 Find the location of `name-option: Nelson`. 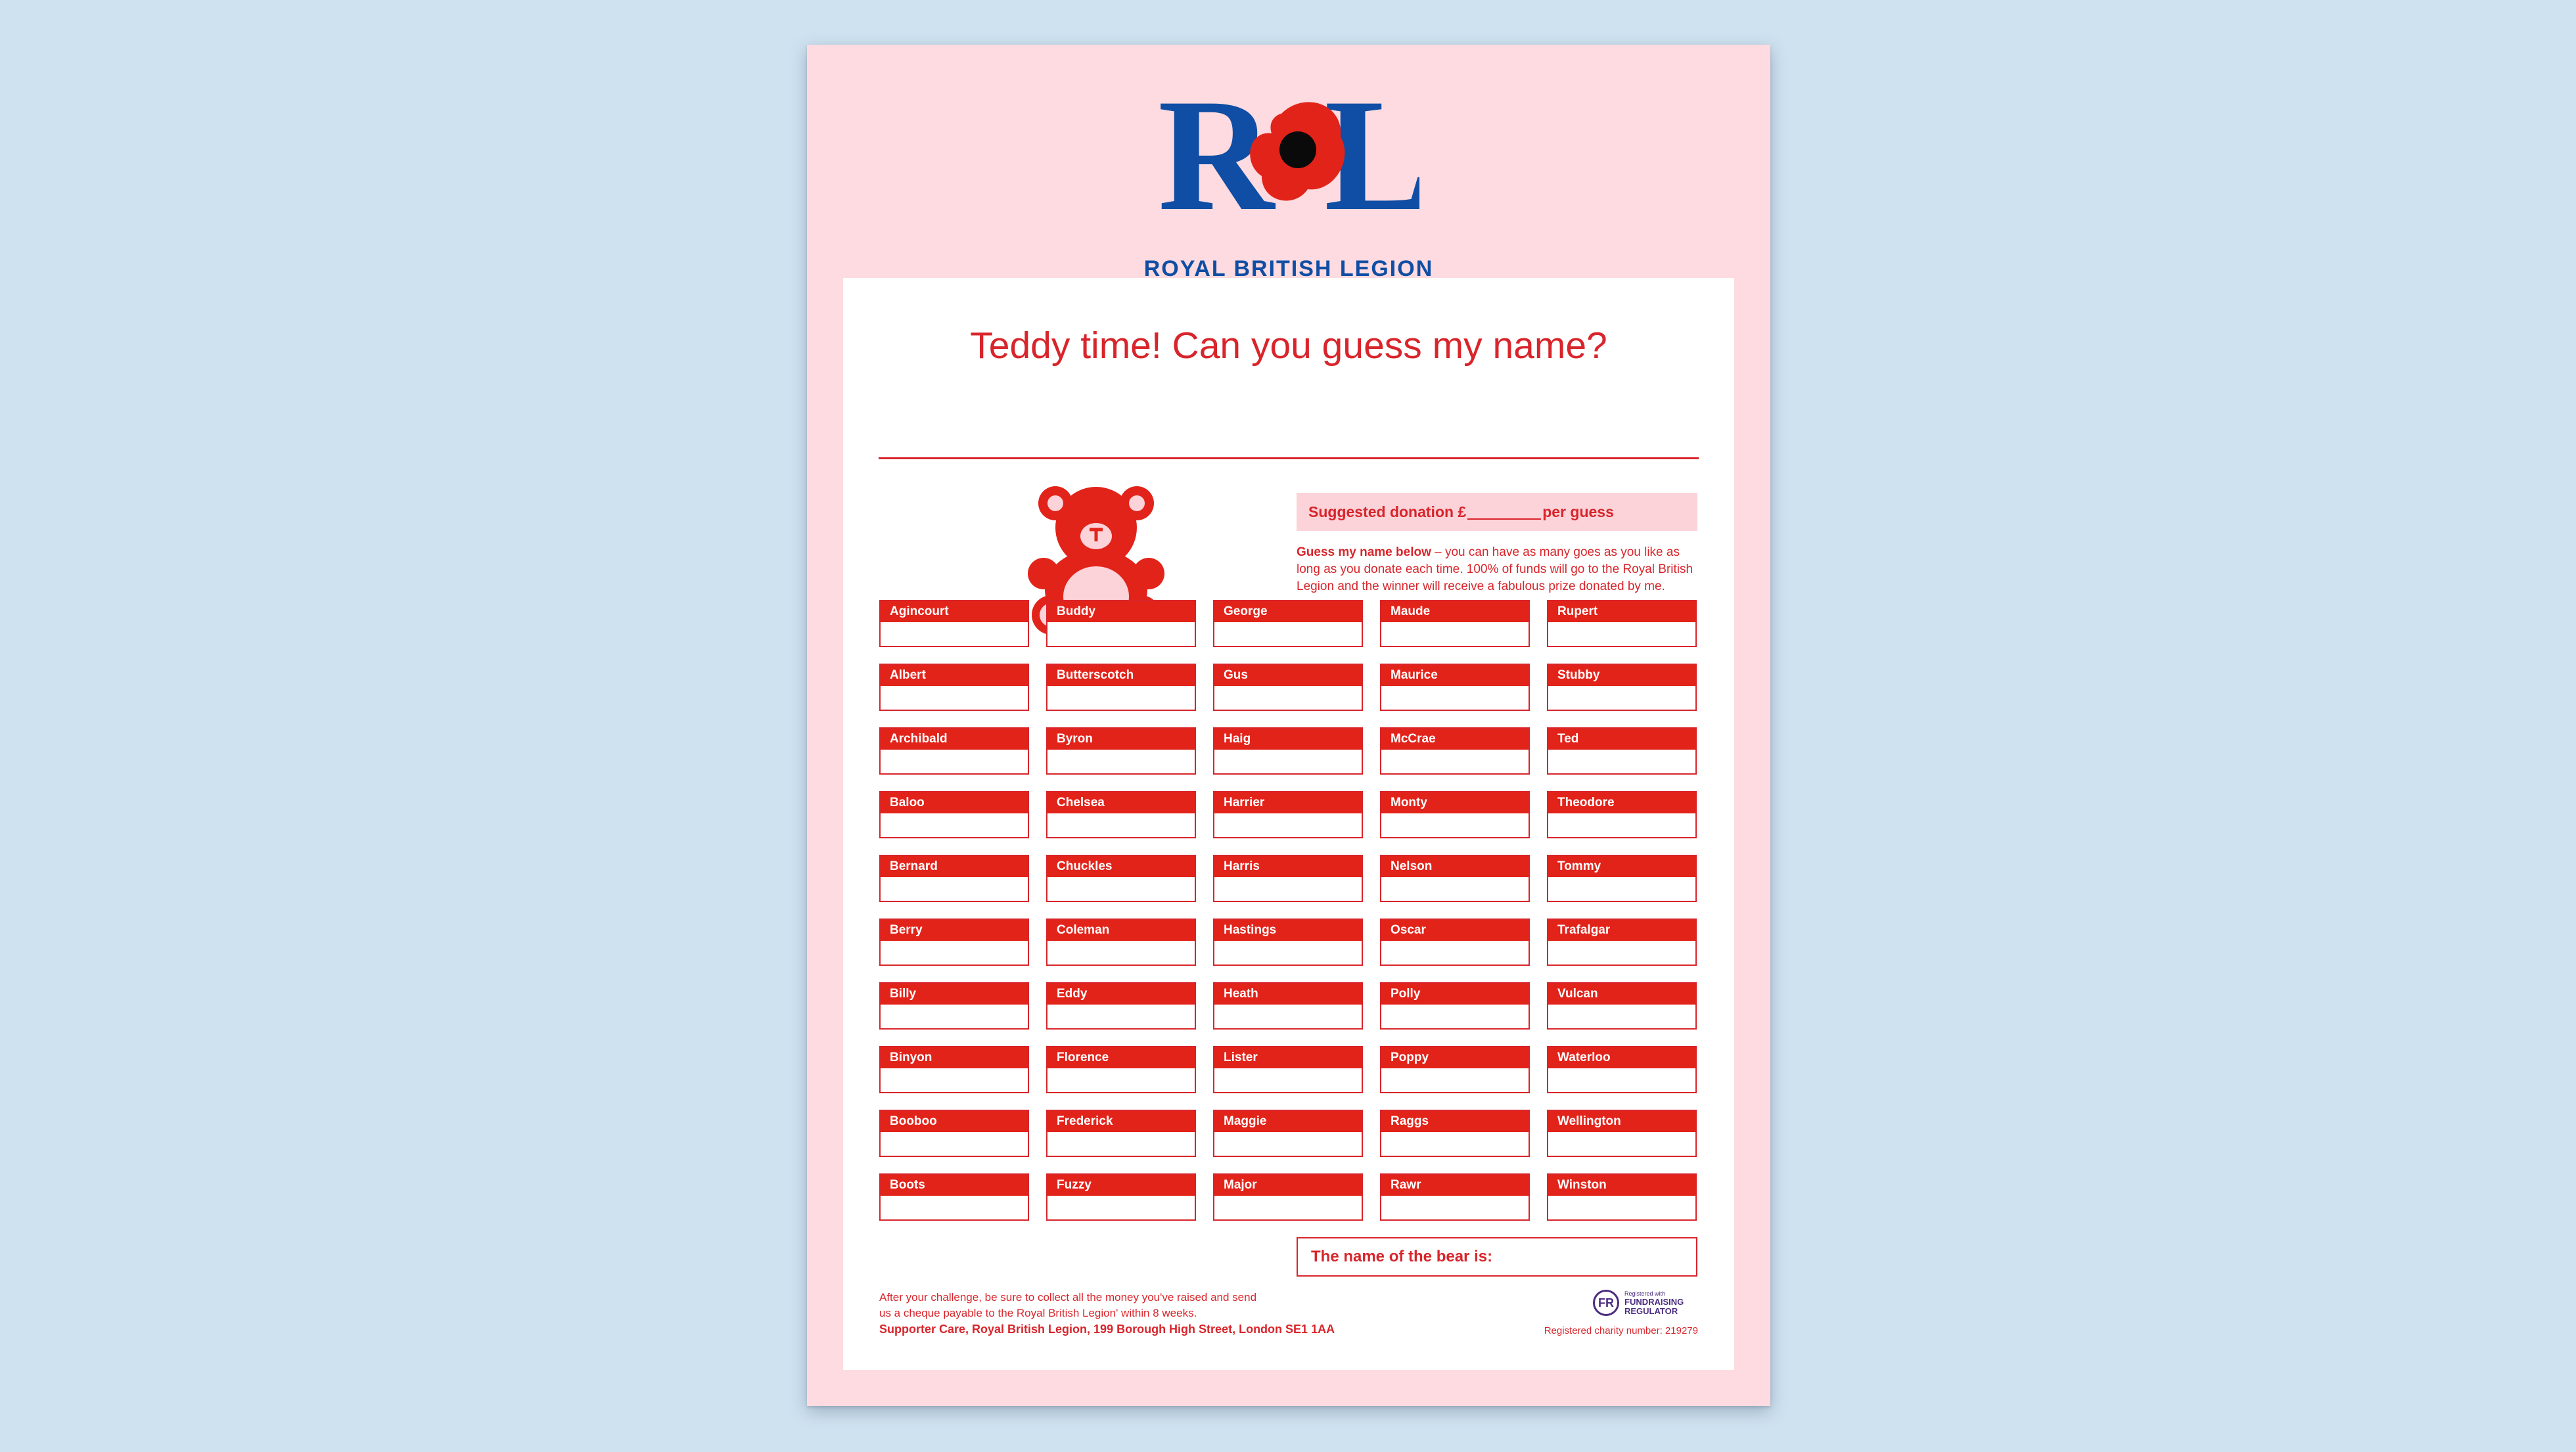

name-option: Nelson is located at coordinates (1455, 878).